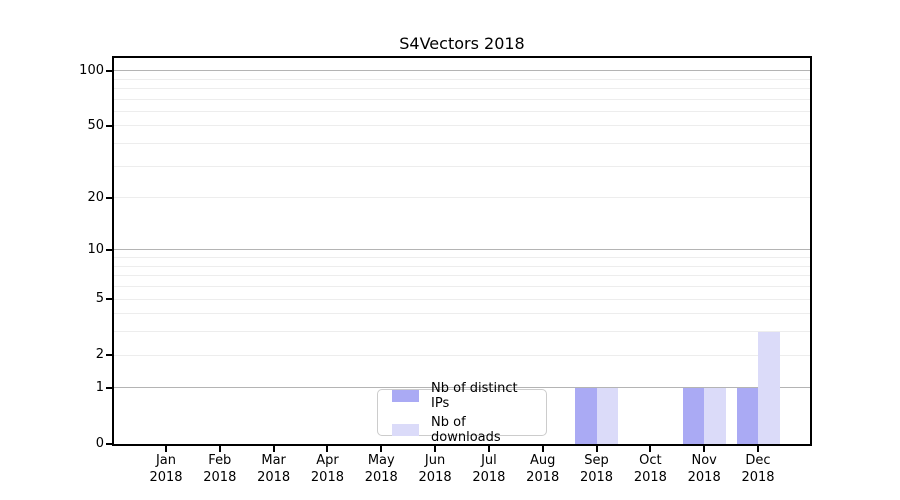 This screenshot has height=500, width=900. Describe the element at coordinates (597, 469) in the screenshot. I see `x-tick-label: Sep 2018` at that location.